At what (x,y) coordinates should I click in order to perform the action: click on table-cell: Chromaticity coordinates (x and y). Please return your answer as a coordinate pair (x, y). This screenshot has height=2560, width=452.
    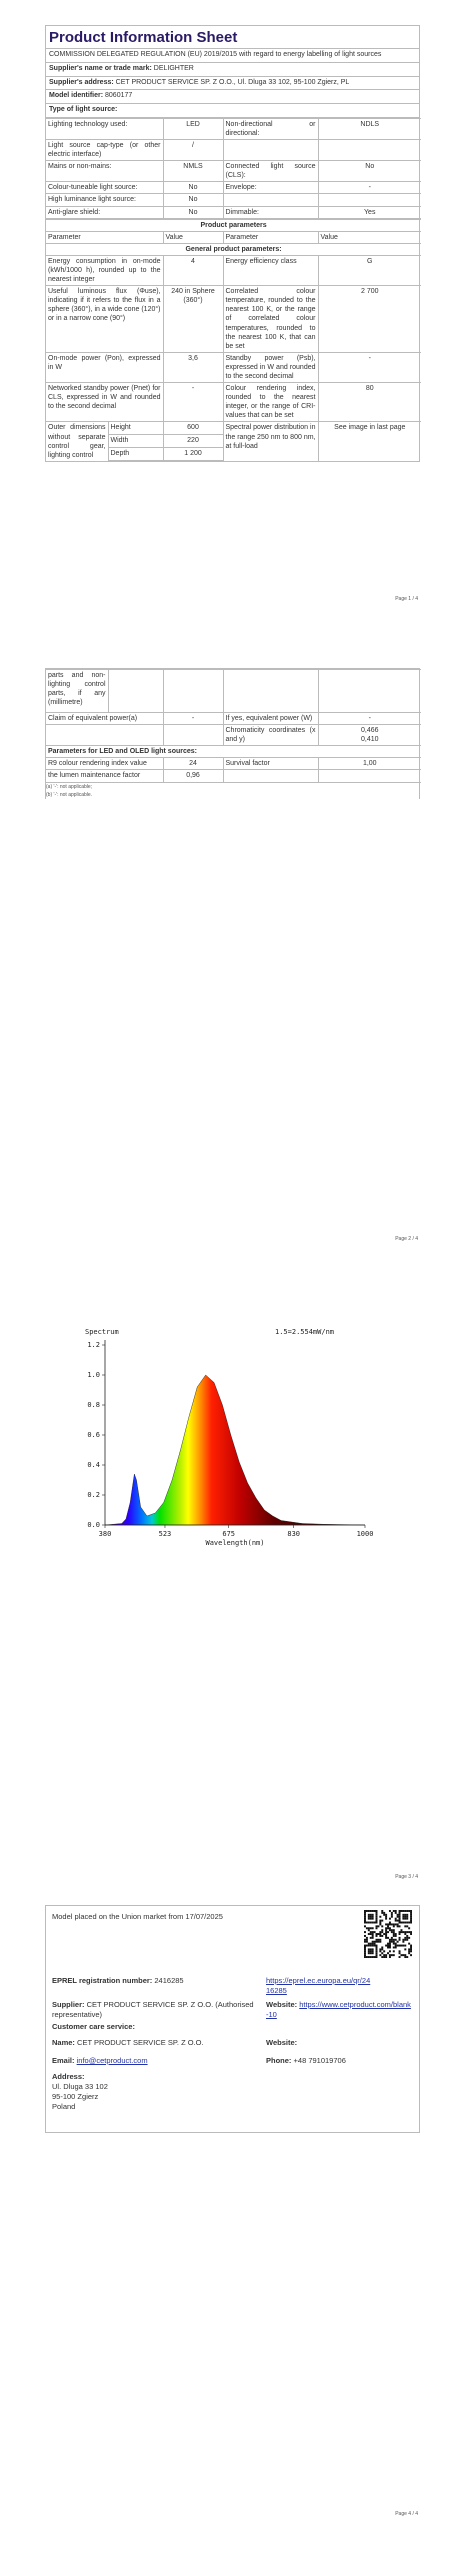
    Looking at the image, I should click on (270, 735).